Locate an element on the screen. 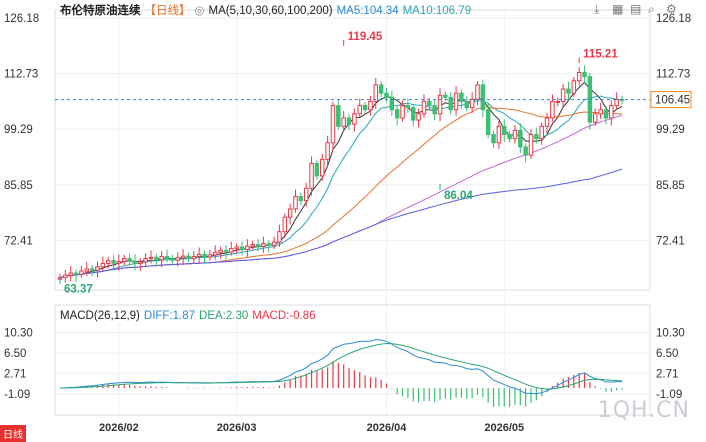 This screenshot has height=442, width=706. settings-icon: ⚙ is located at coordinates (671, 9).